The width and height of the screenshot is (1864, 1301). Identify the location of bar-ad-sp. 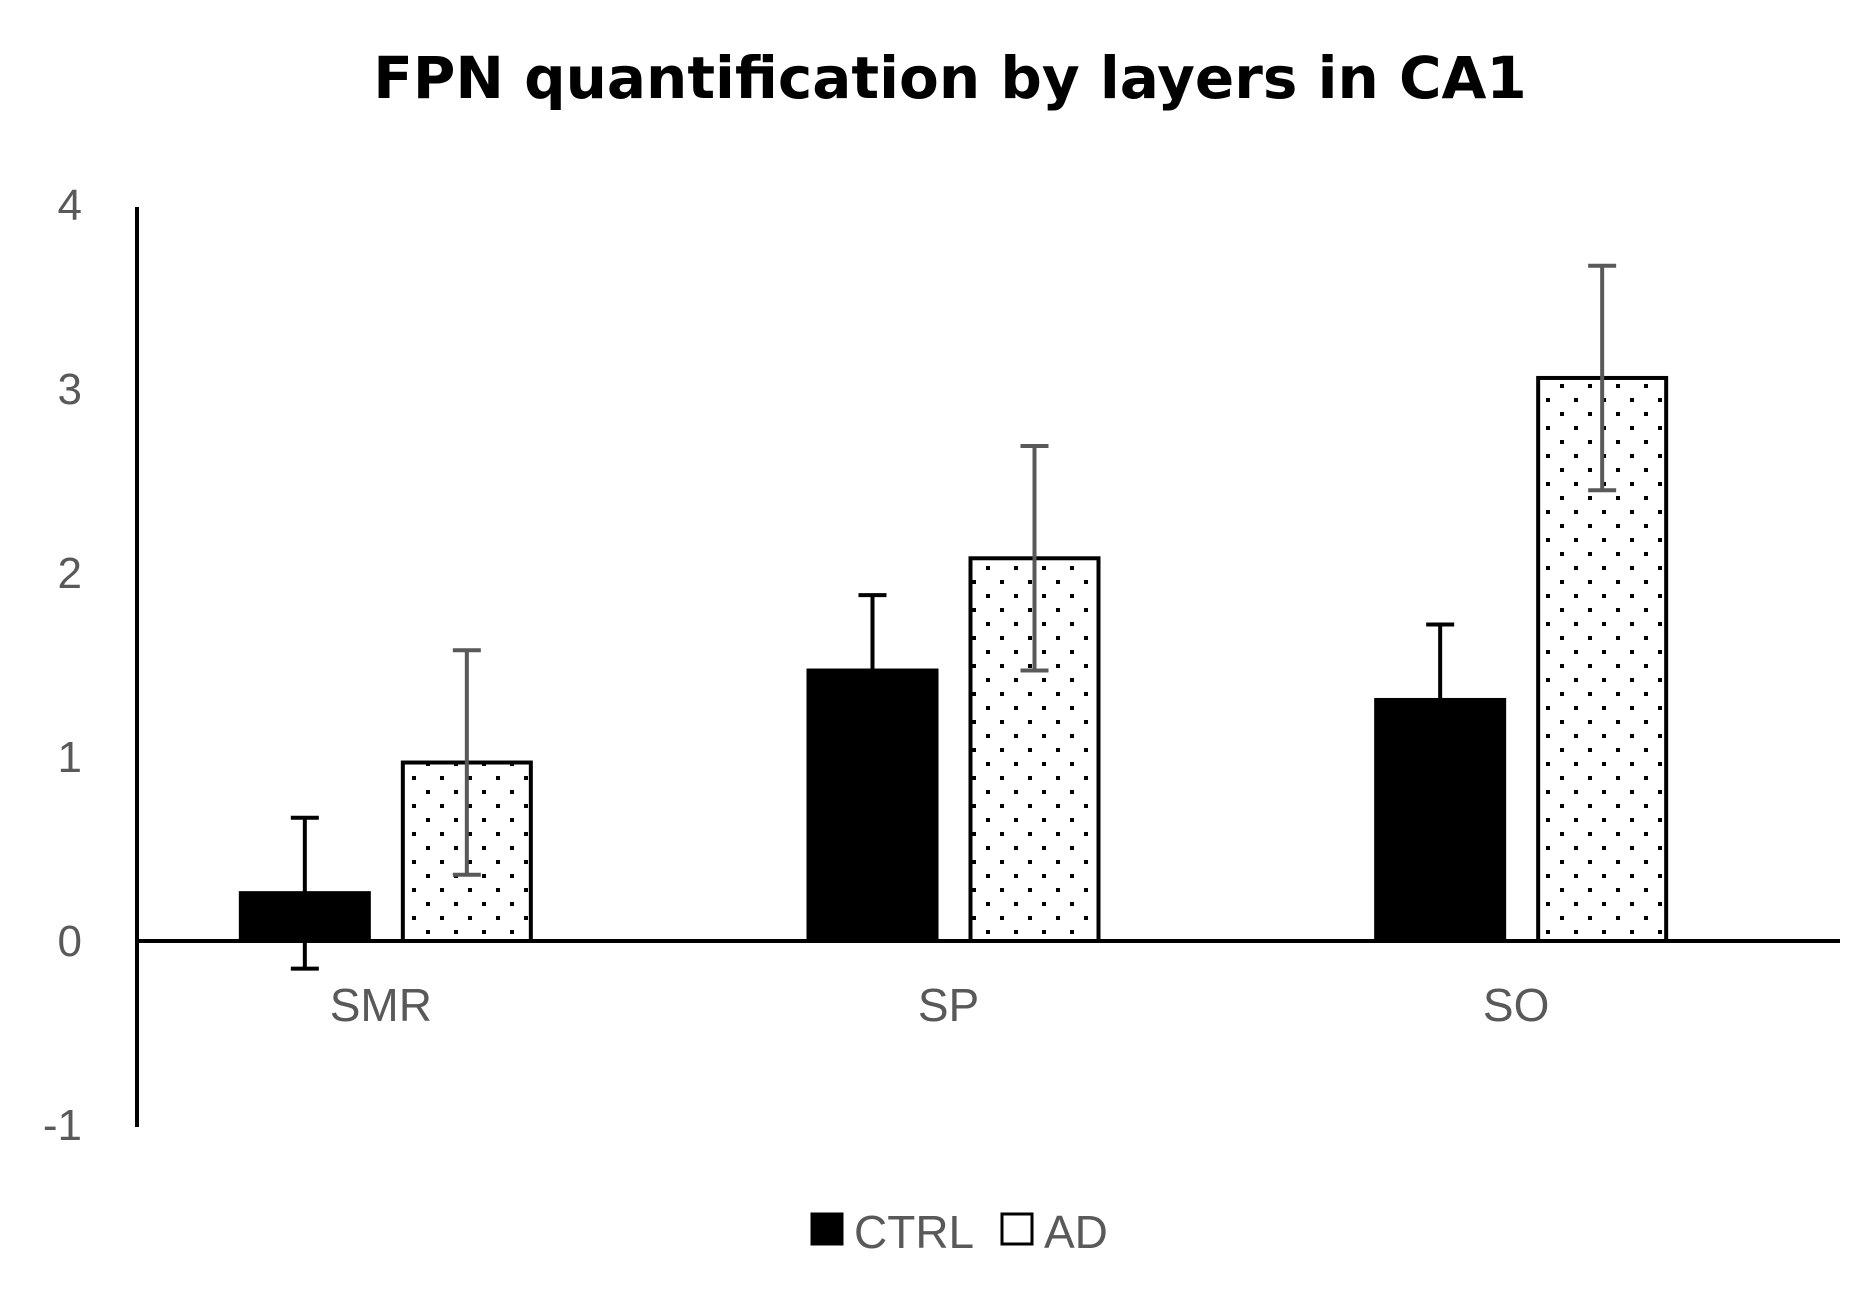
(1034, 750).